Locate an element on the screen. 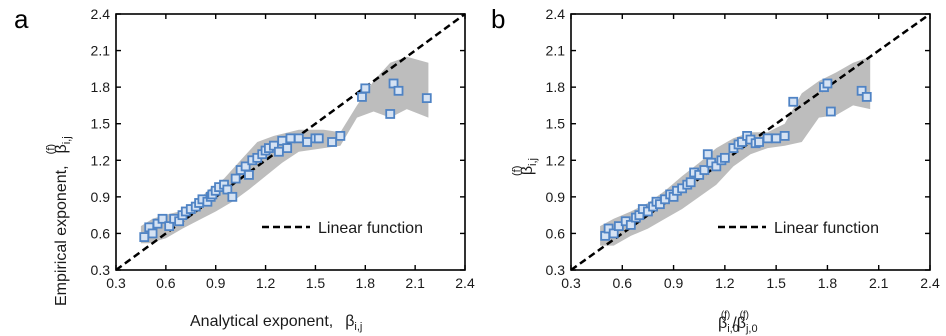 The width and height of the screenshot is (946, 336). panel-b-legend: Linear function is located at coordinates (798, 228).